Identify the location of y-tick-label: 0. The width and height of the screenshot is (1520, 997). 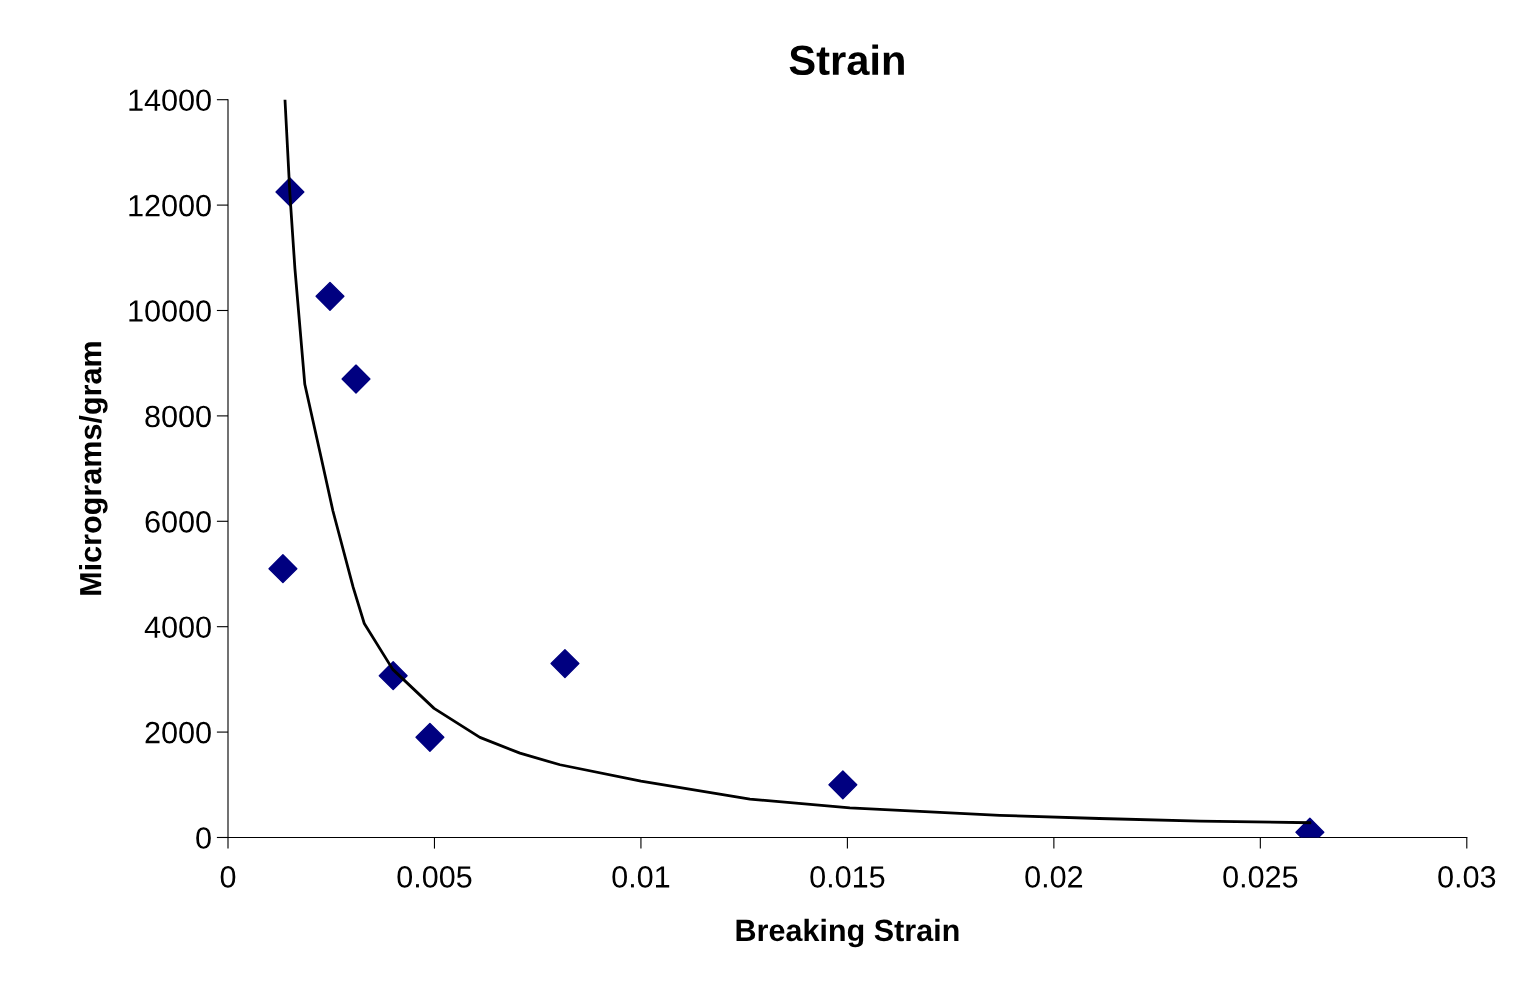
(203, 838).